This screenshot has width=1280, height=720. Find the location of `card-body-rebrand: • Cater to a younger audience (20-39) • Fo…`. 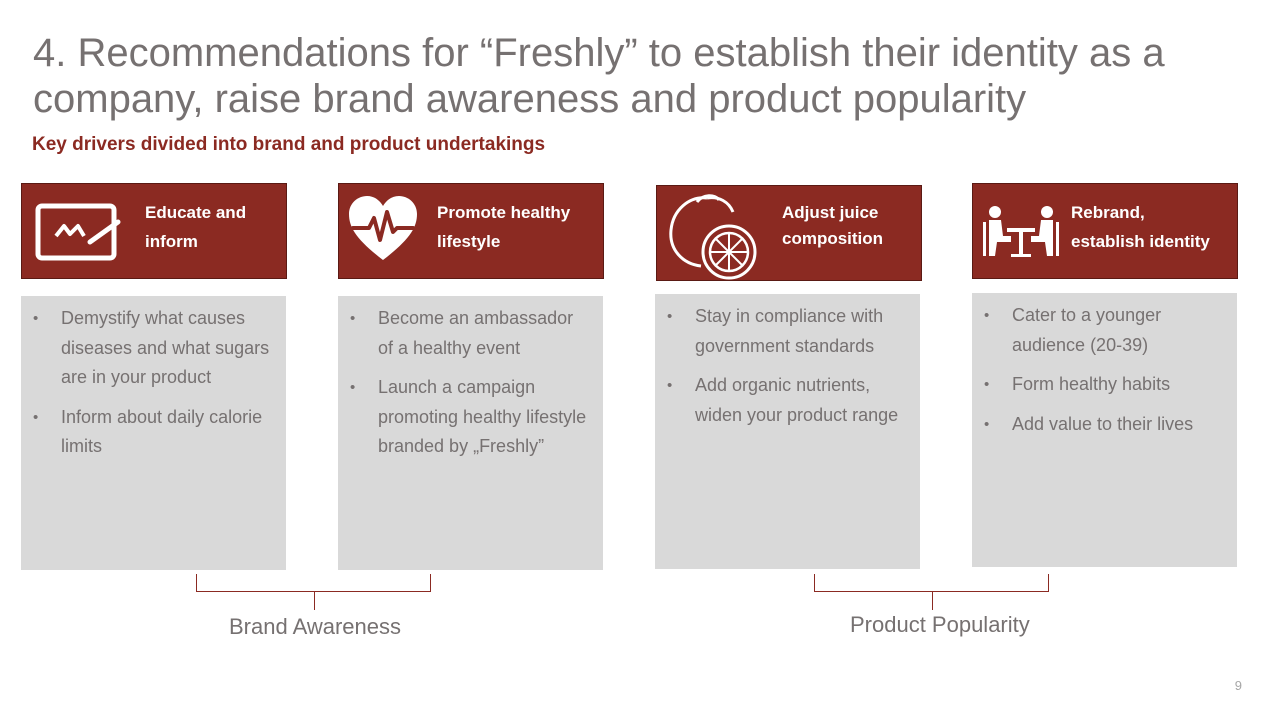

card-body-rebrand: • Cater to a younger audience (20-39) • Fo… is located at coordinates (1104, 430).